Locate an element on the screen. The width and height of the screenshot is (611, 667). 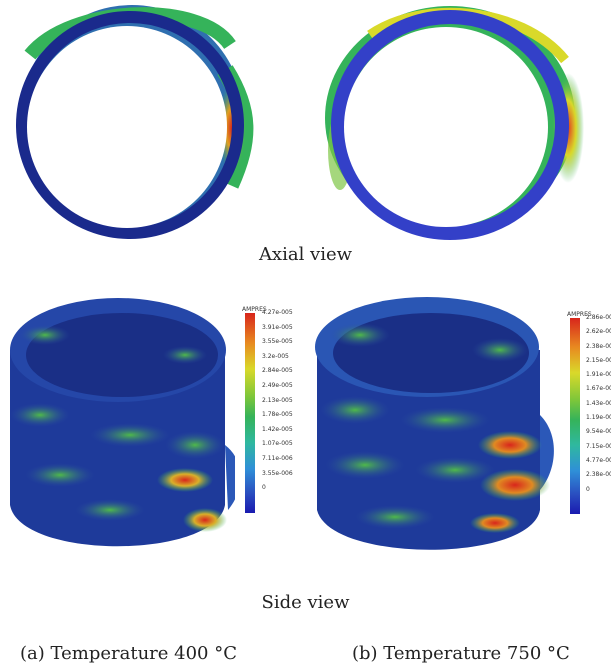
legend-right-tick: 1.19e-00 is located at coordinates (598, 418).